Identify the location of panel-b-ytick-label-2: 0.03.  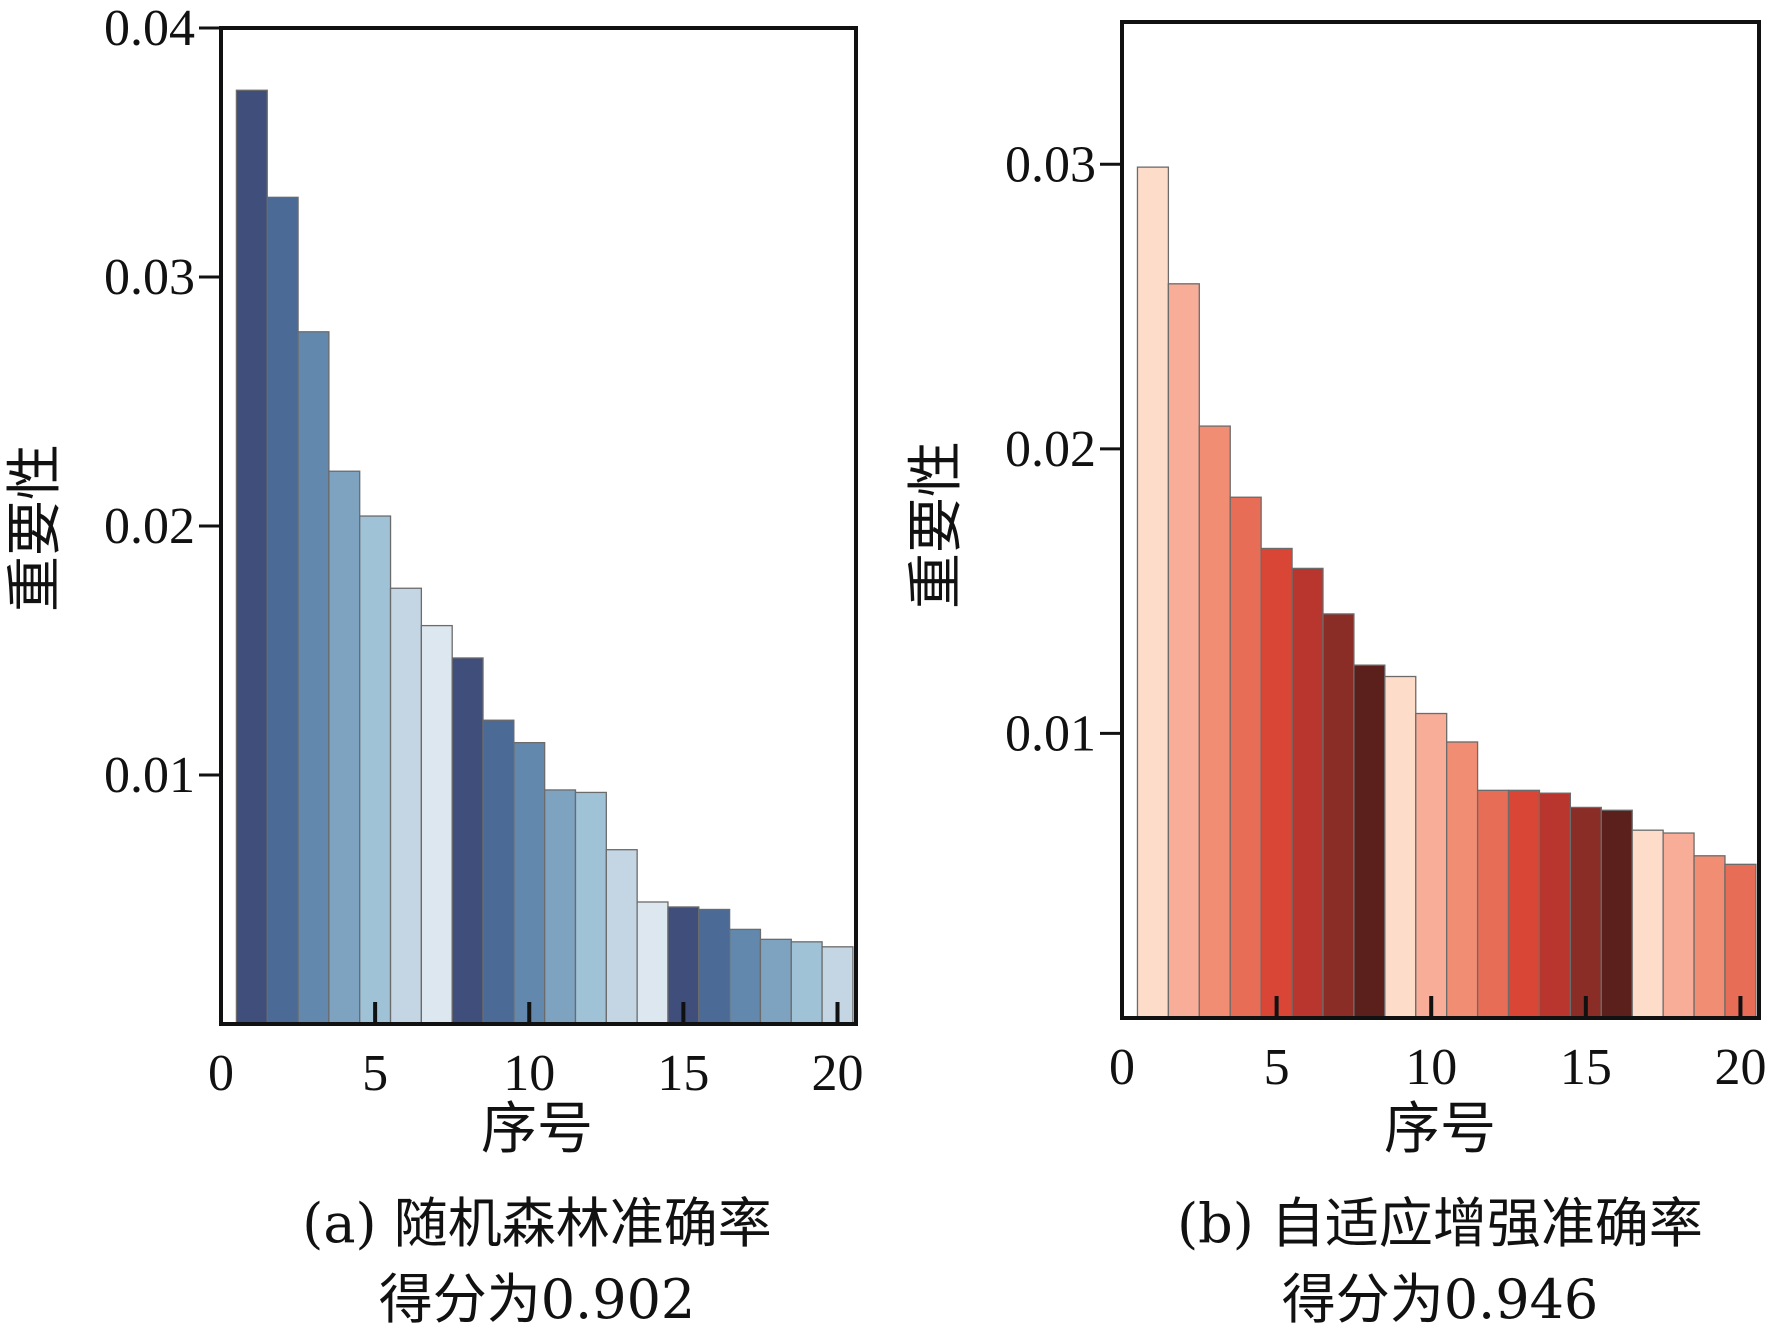
(1050, 164).